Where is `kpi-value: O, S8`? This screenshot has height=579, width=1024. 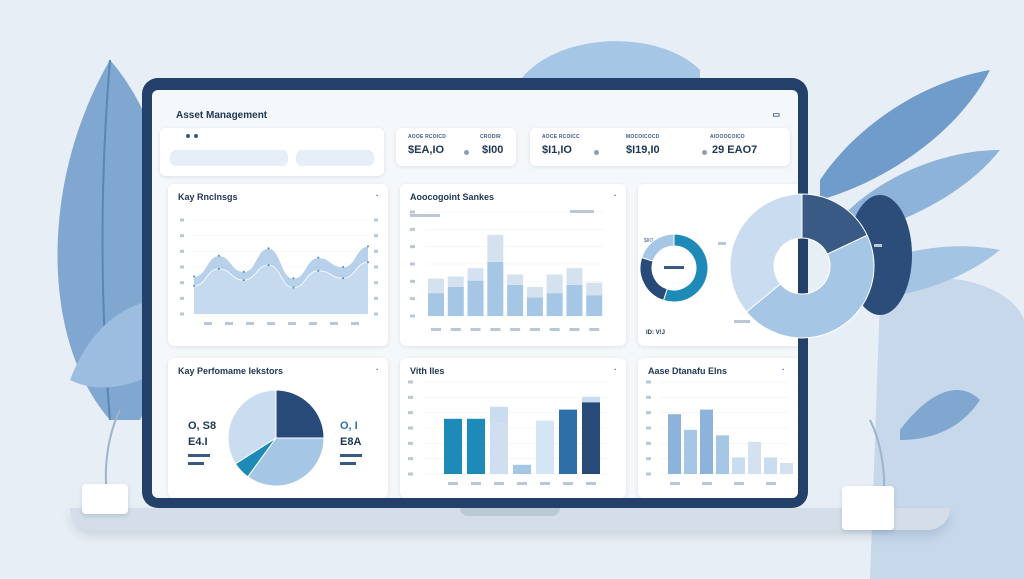 kpi-value: O, S8 is located at coordinates (202, 426).